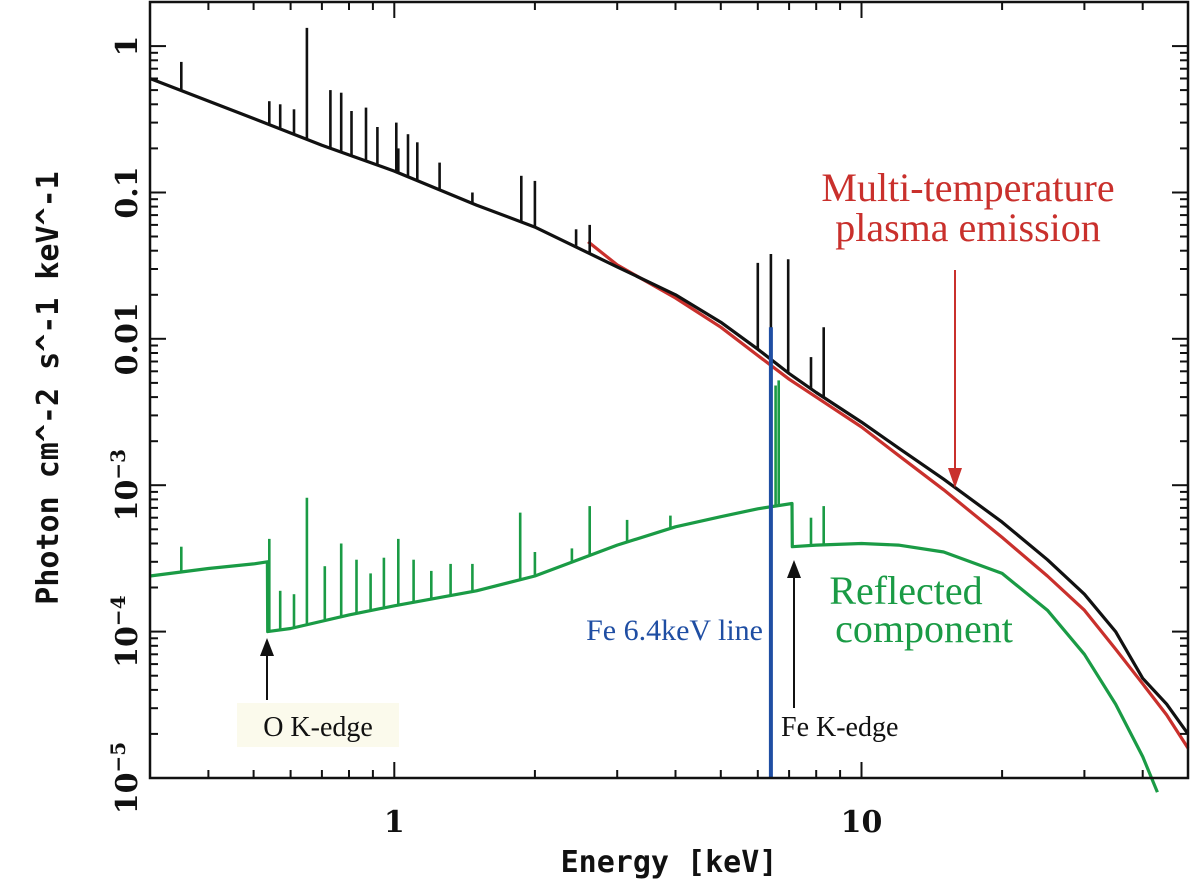 The height and width of the screenshot is (886, 1199). Describe the element at coordinates (968, 326) in the screenshot. I see `plasma-emission-label: Multi-temperature plasma emission` at that location.